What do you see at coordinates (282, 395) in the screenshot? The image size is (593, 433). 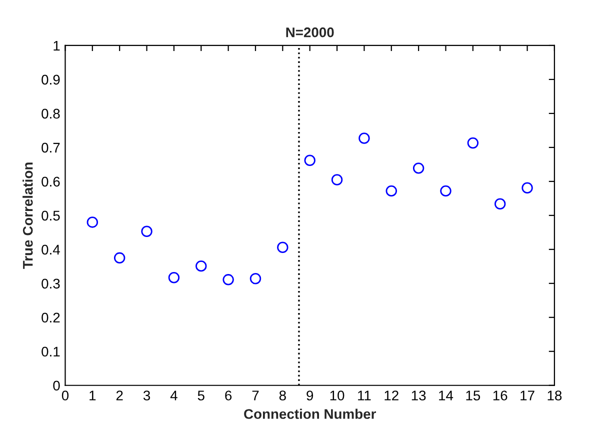 I see `x-tick-label: 8` at bounding box center [282, 395].